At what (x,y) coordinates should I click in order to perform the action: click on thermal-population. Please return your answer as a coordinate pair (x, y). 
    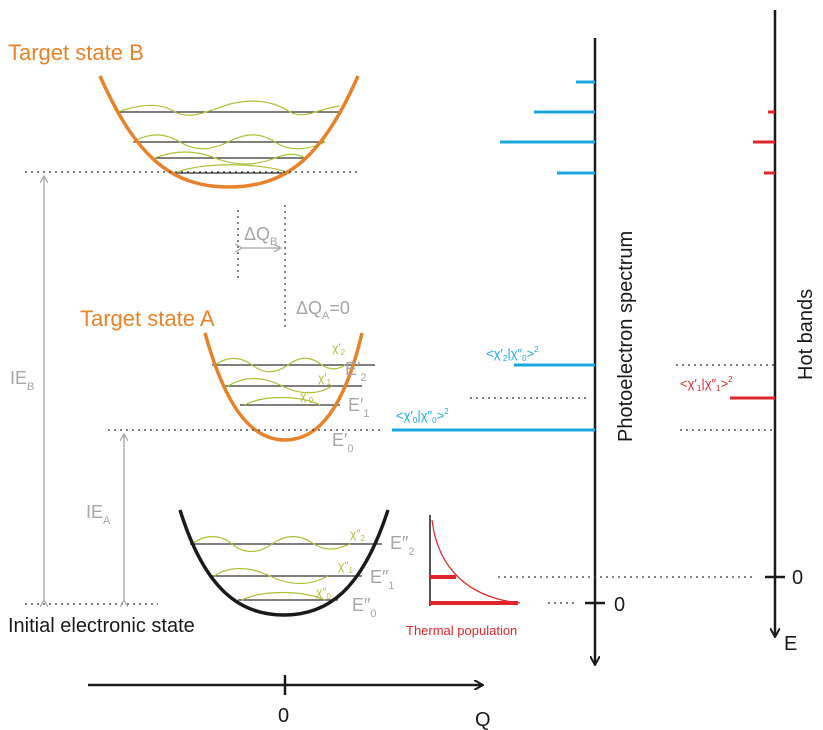
    Looking at the image, I should click on (475, 560).